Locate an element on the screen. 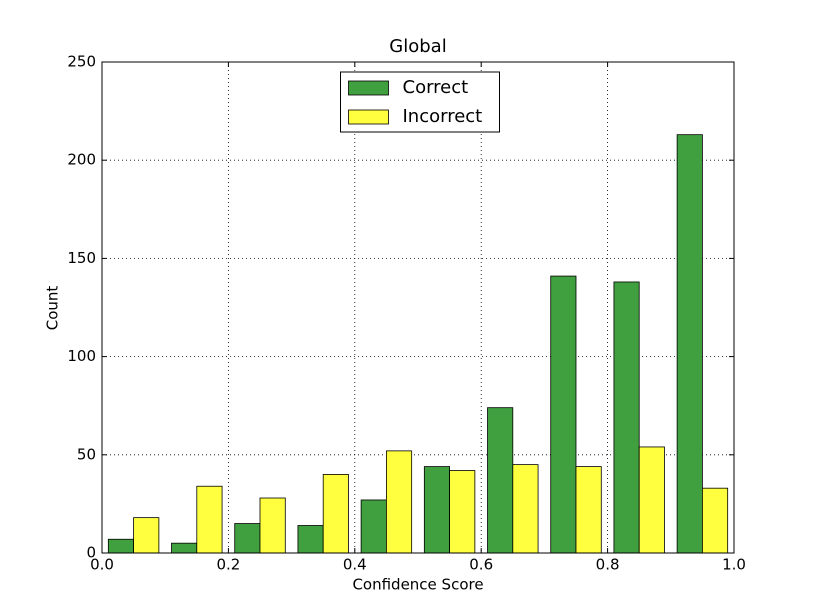  x-tick-label: 1.0 is located at coordinates (734, 565).